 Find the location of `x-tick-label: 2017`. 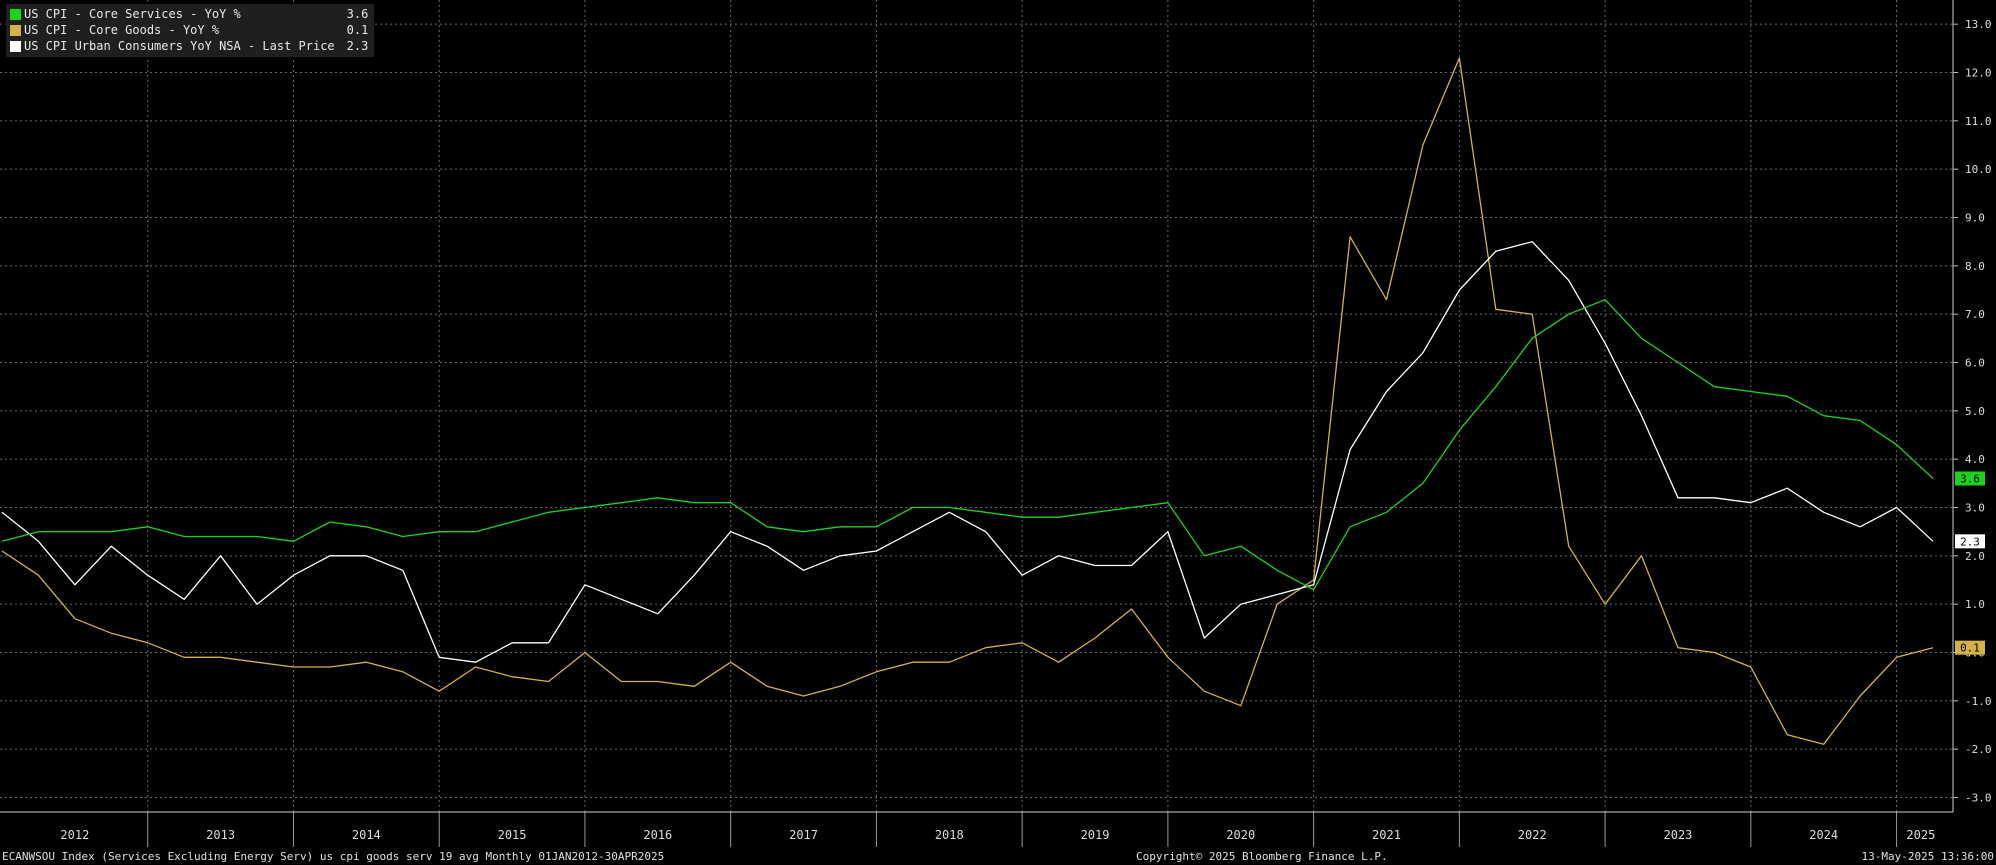

x-tick-label: 2017 is located at coordinates (803, 835).